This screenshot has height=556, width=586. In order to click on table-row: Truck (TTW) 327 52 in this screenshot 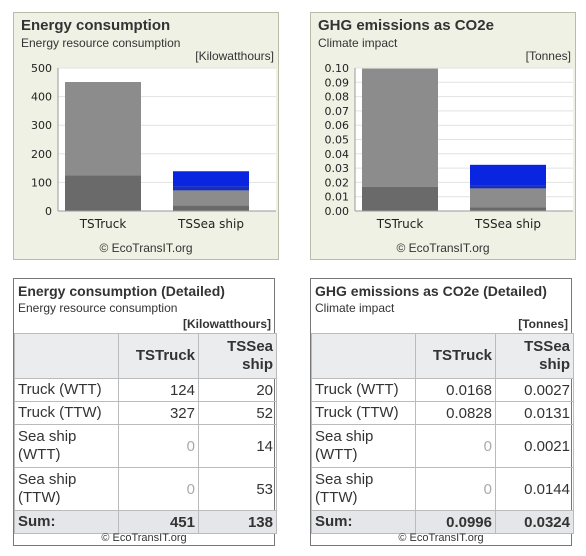, I will do `click(145, 413)`.